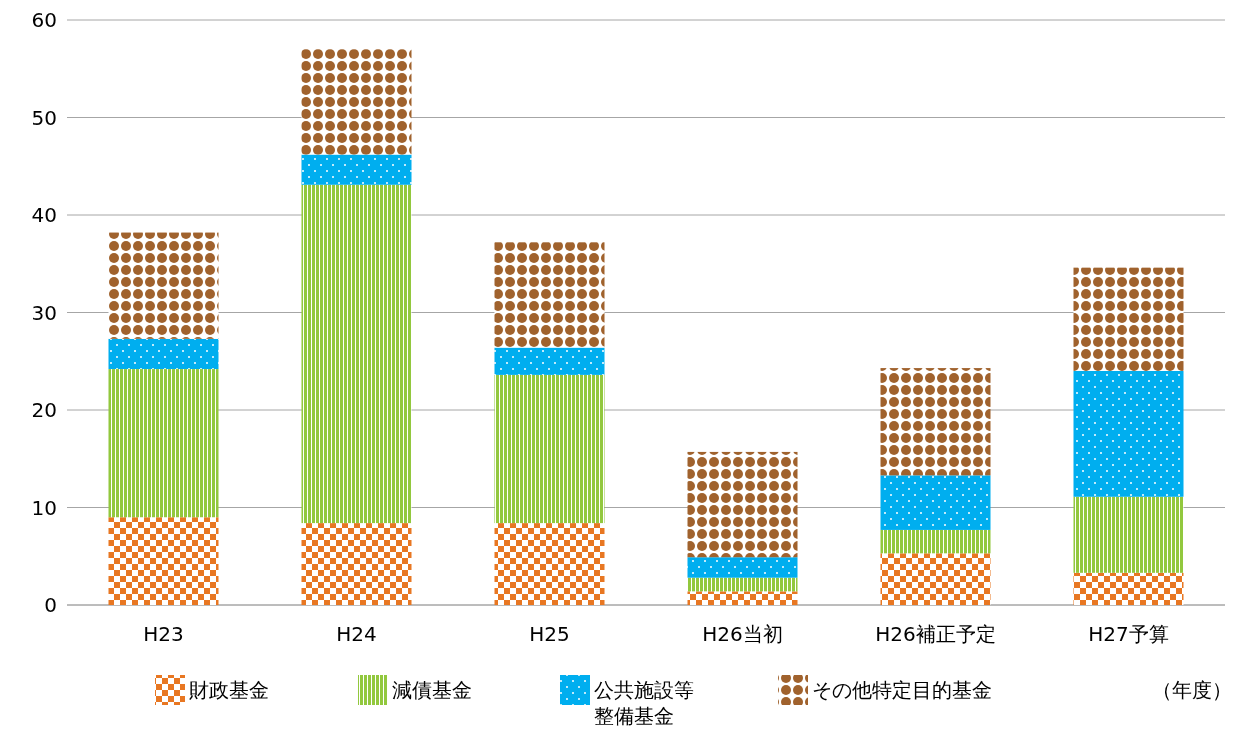 The image size is (1237, 731). I want to click on y-tick-label: 0, so click(50, 605).